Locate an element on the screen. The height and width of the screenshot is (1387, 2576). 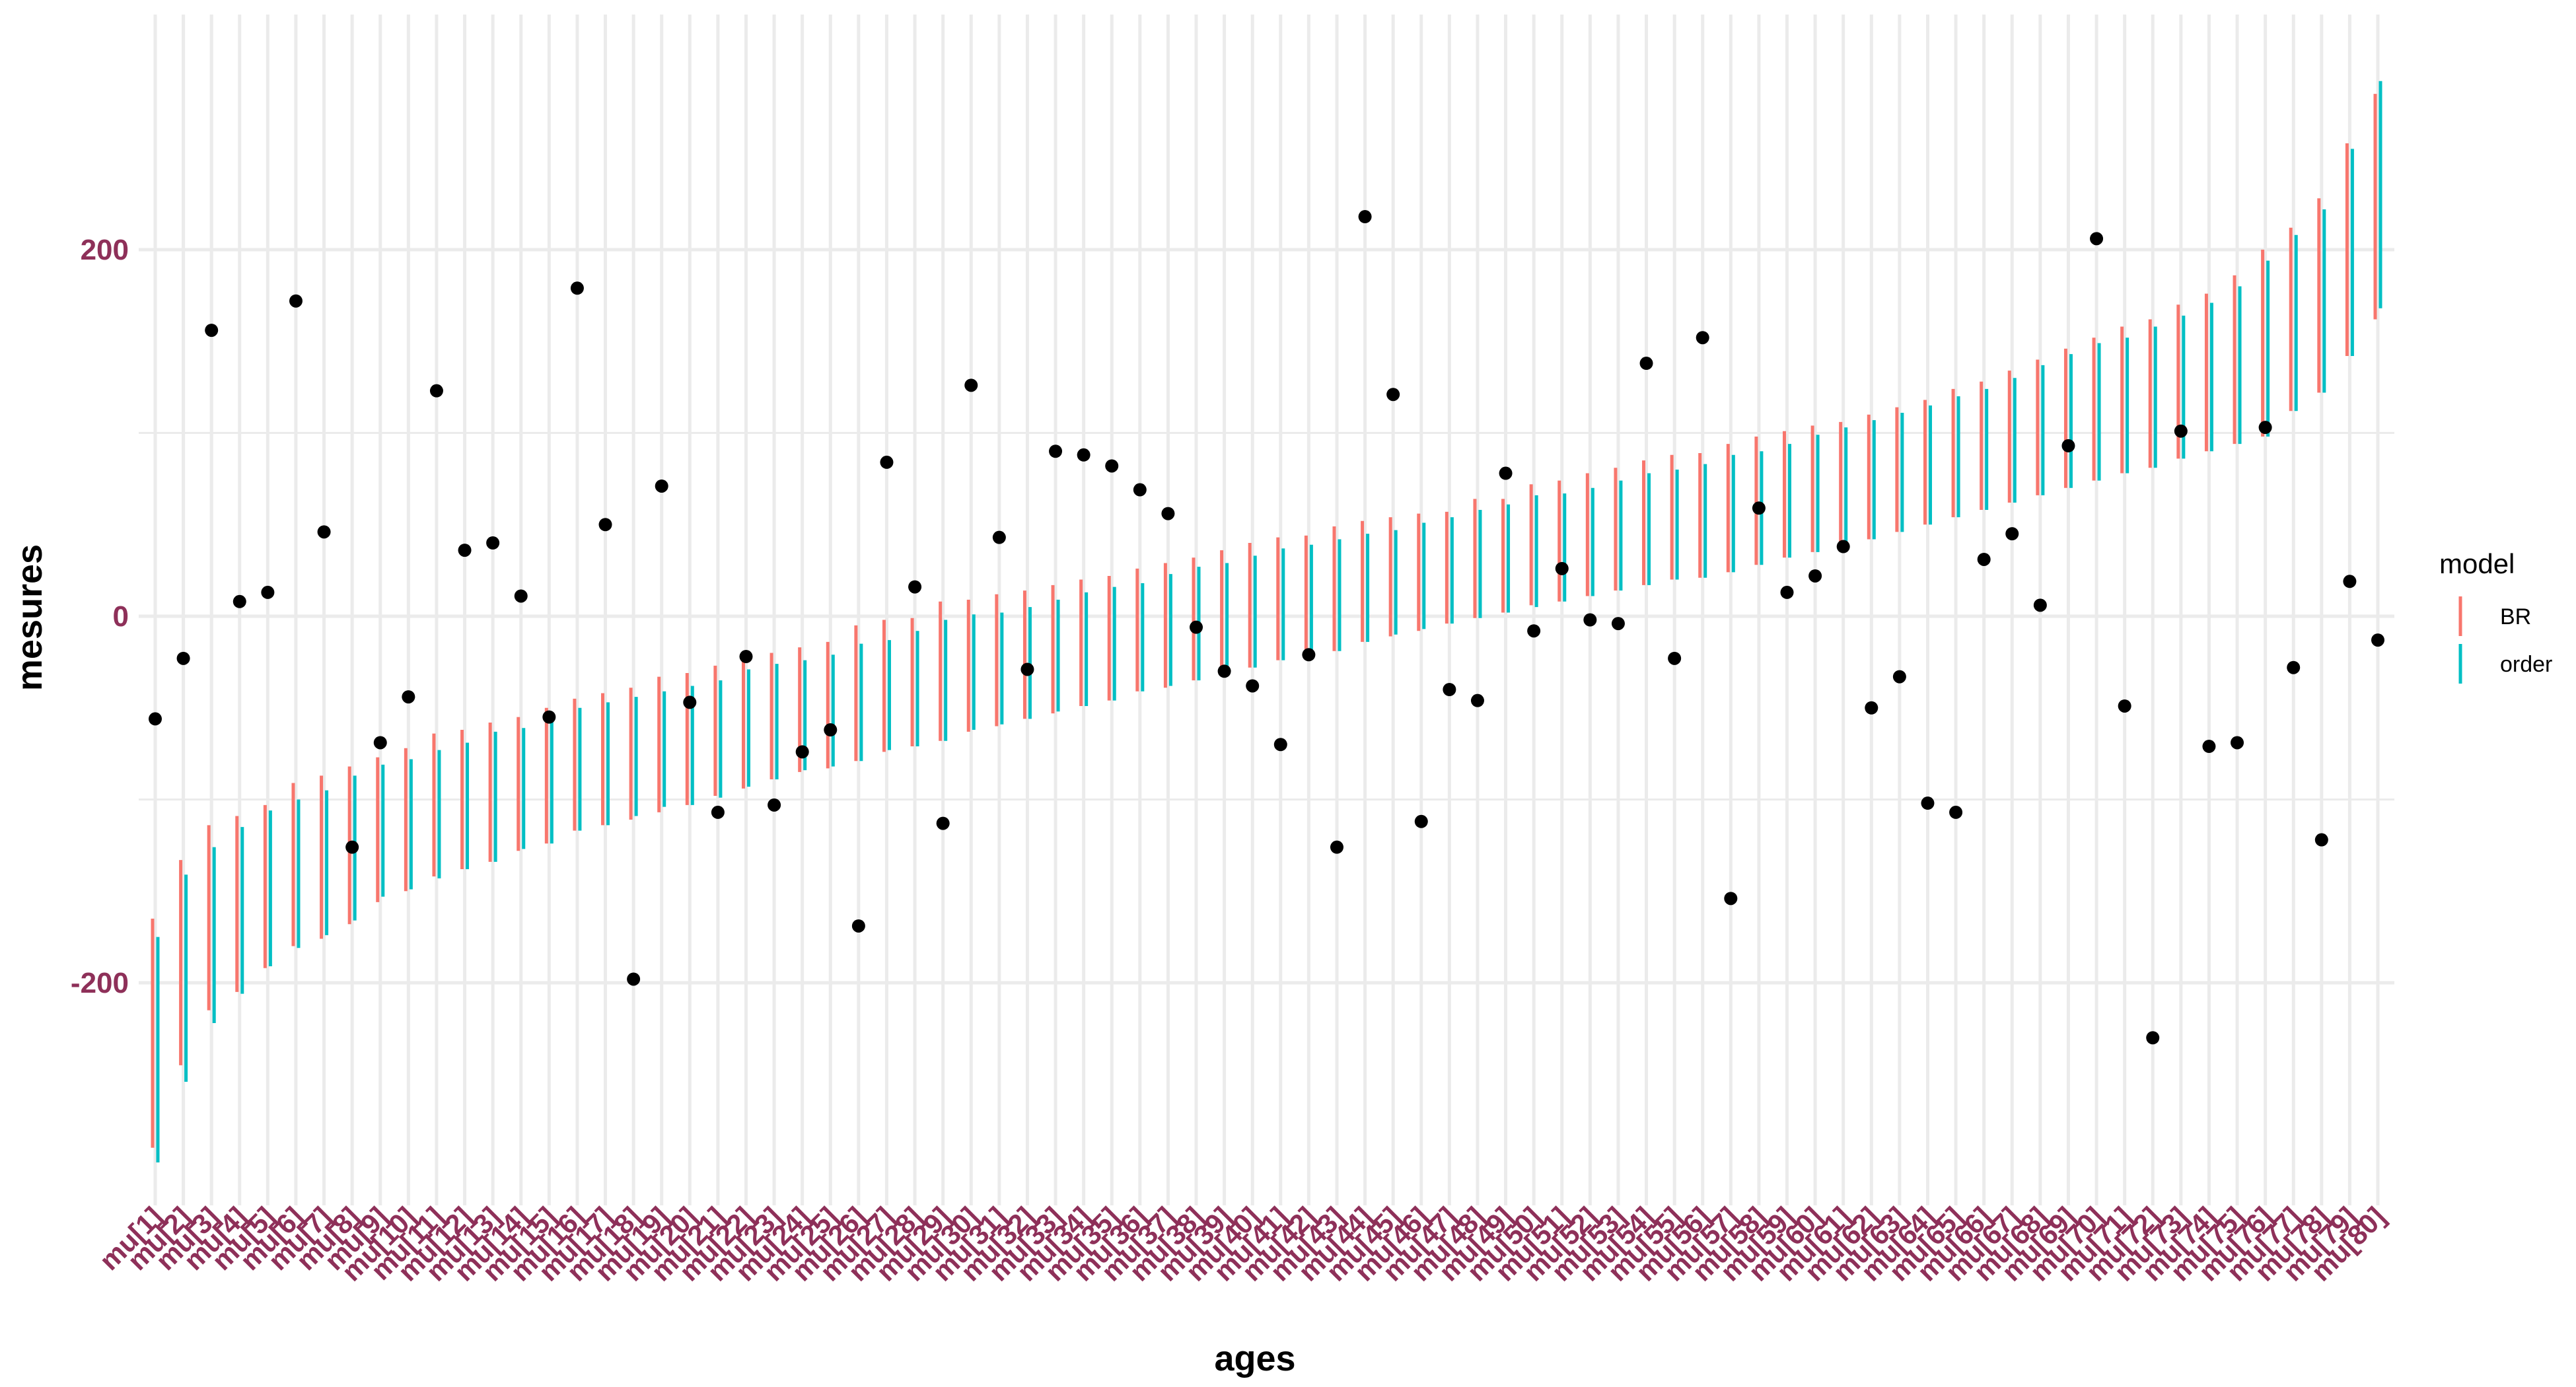
x-axis-title: ages is located at coordinates (1254, 1358).